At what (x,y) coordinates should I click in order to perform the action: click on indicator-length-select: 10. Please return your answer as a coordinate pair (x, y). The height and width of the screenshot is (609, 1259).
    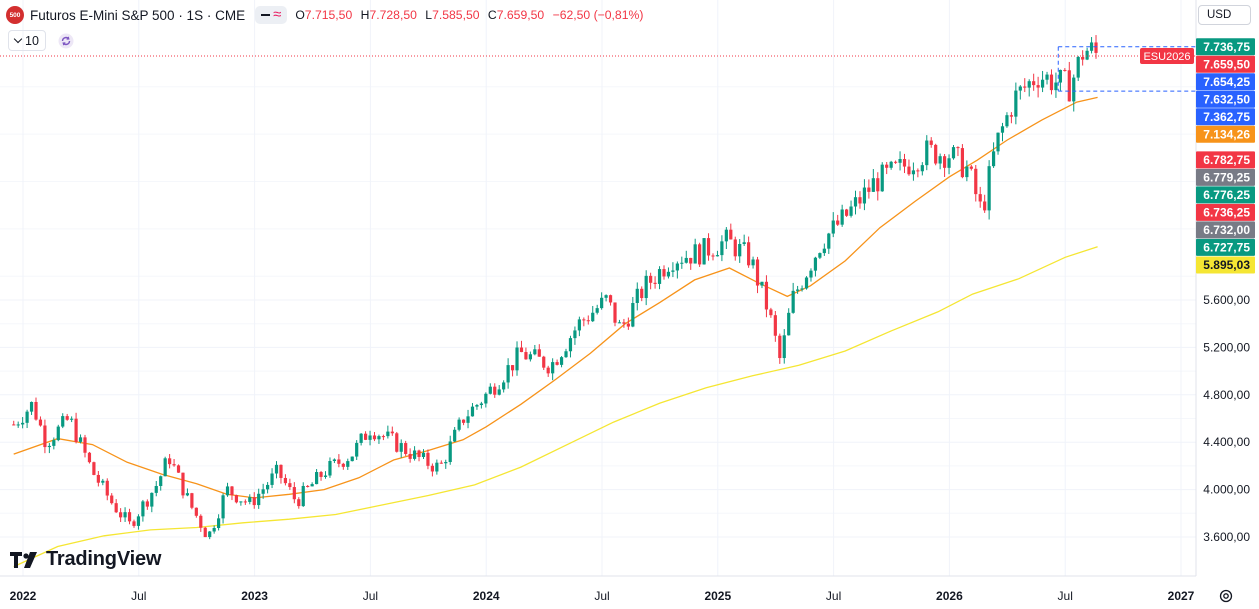
    Looking at the image, I should click on (27, 40).